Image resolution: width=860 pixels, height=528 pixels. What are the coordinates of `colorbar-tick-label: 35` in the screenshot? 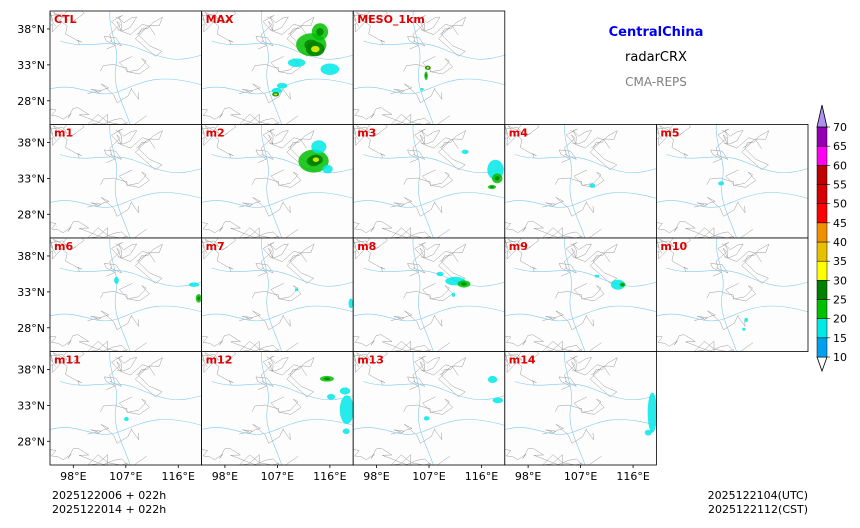 It's located at (840, 261).